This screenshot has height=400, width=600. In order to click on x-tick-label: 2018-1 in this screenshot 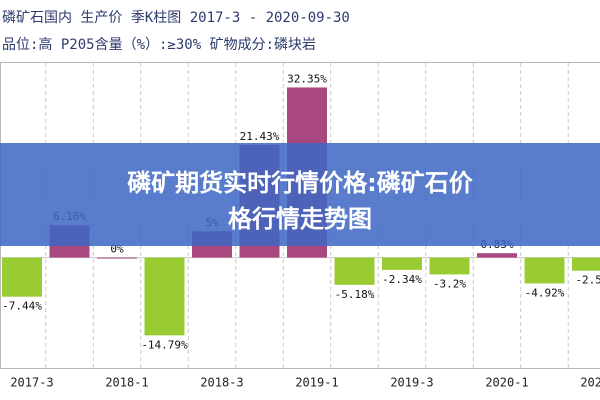, I will do `click(126, 383)`.